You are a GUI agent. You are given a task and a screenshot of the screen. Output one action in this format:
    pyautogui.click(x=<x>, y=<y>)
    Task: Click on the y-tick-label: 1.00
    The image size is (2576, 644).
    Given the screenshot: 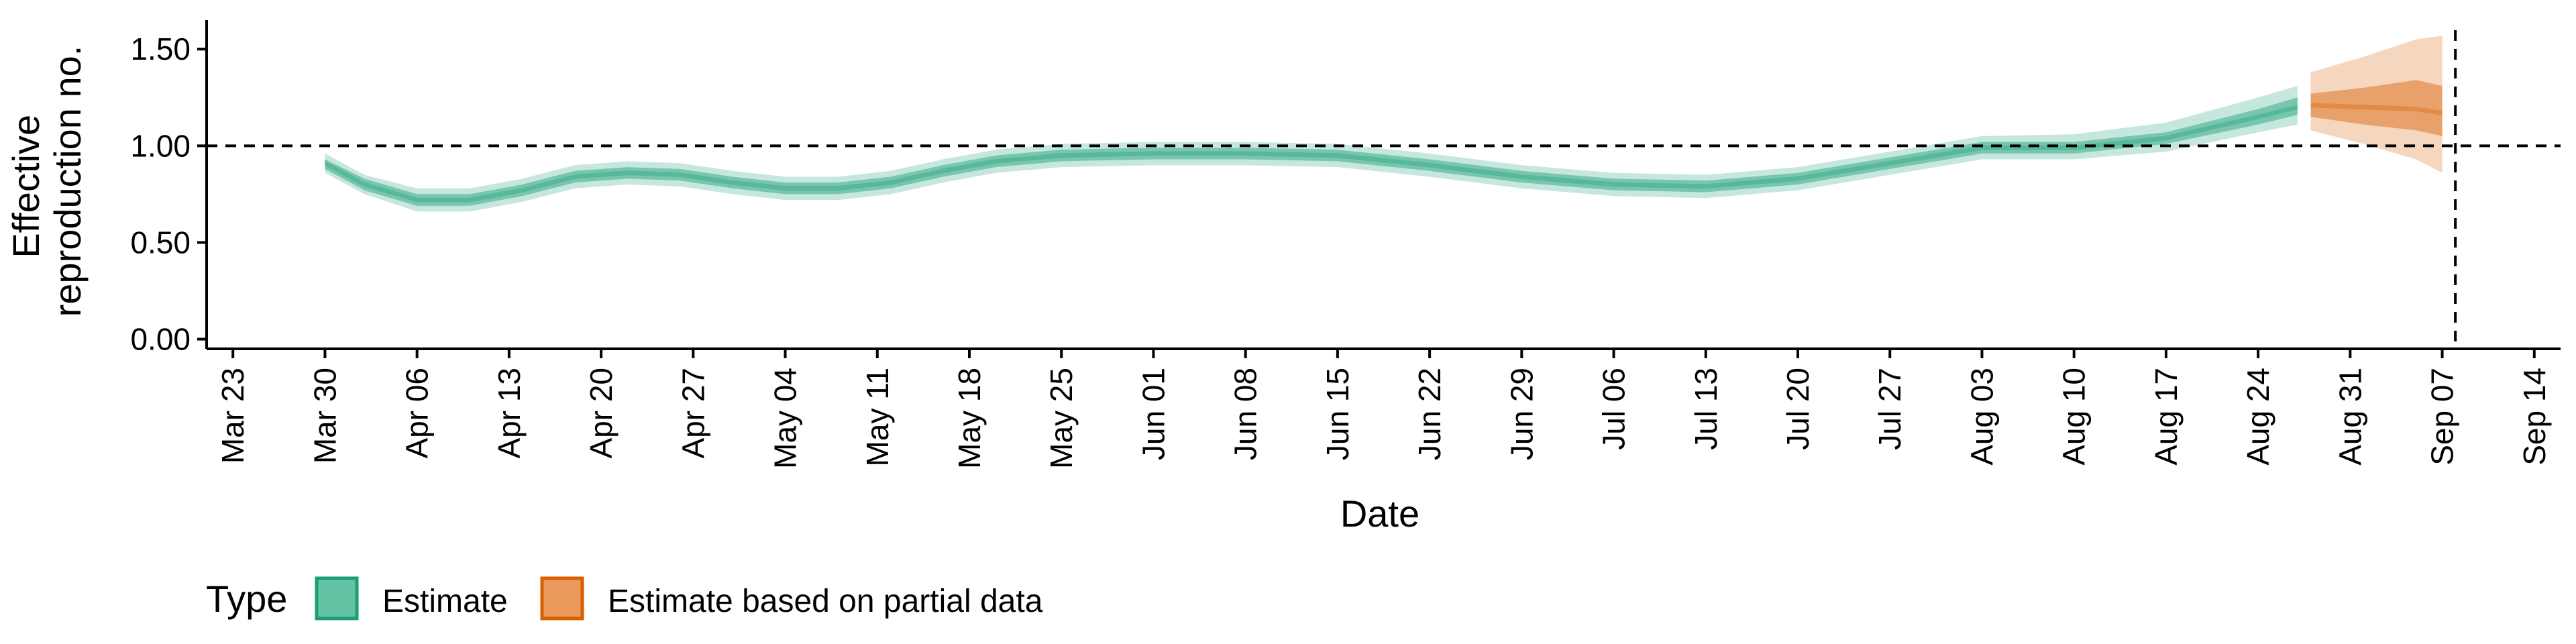 What is the action you would take?
    pyautogui.click(x=160, y=145)
    